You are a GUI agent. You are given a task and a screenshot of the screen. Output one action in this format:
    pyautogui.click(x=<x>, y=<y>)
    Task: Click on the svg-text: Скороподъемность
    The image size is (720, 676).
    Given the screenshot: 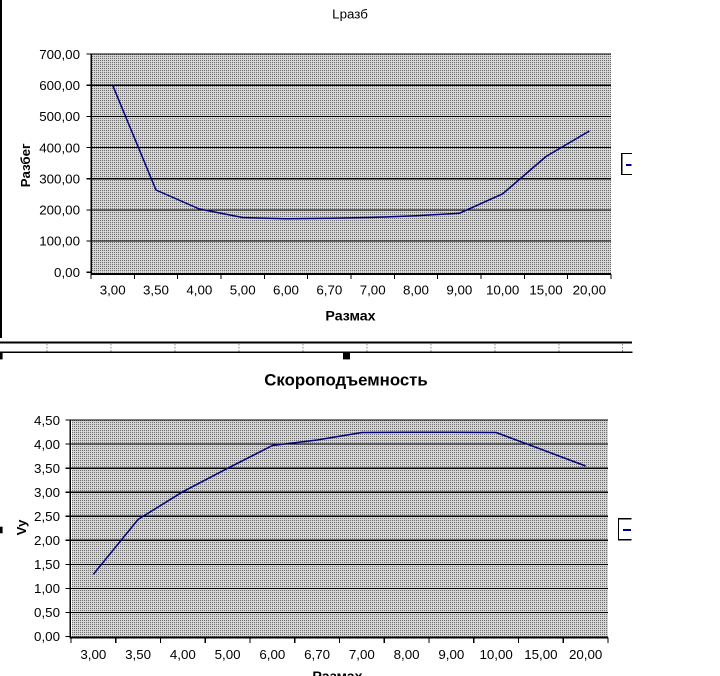 What is the action you would take?
    pyautogui.click(x=345, y=379)
    